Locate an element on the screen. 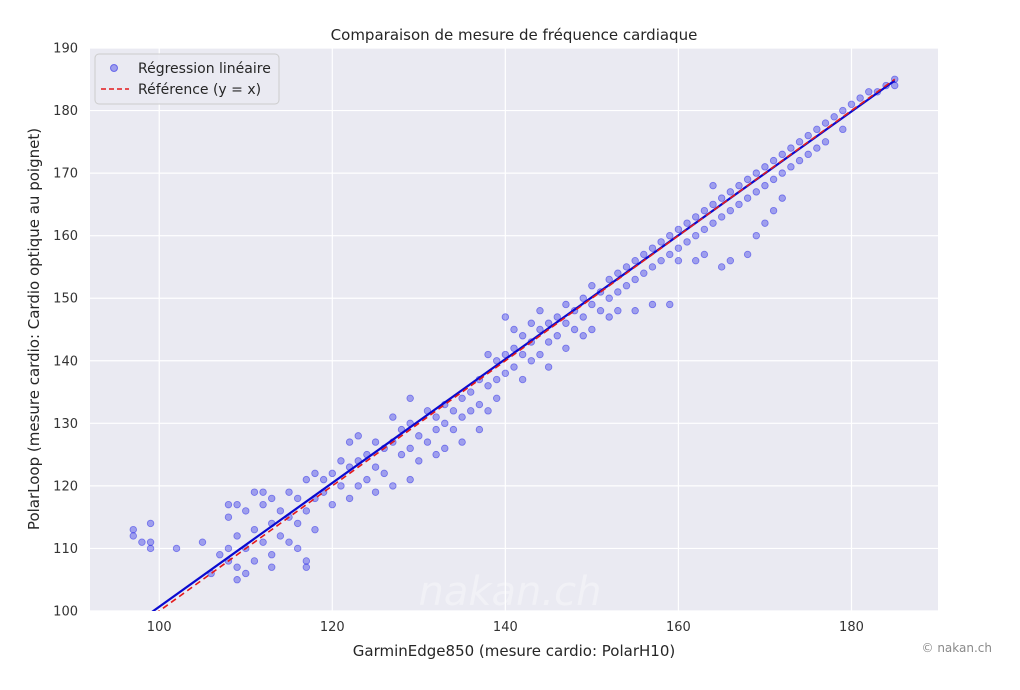  y-tick-label: 100 is located at coordinates (65, 612).